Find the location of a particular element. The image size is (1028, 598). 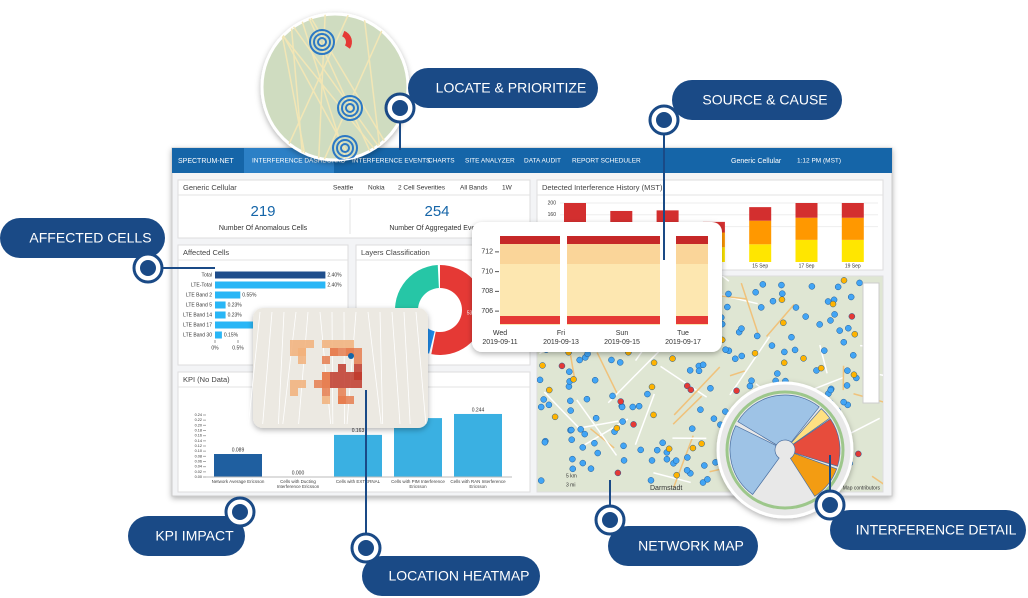

y-tick-label: 0.06 is located at coordinates (198, 462).